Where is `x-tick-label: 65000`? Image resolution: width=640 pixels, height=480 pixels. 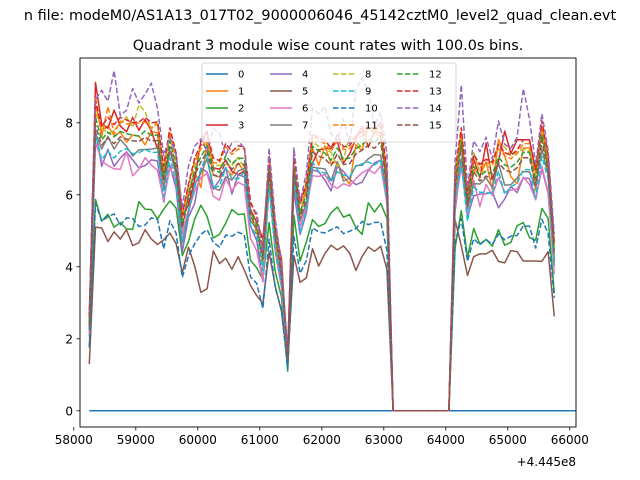 x-tick-label: 65000 is located at coordinates (508, 440).